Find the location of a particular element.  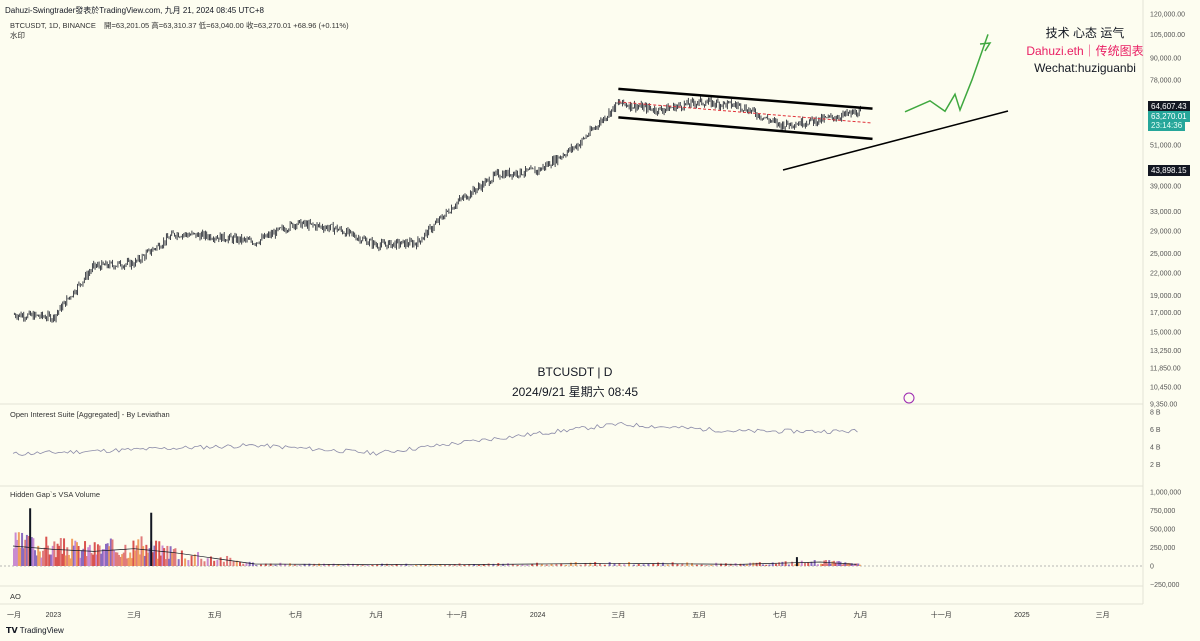

vsa-volume-bars is located at coordinates (437, 537).